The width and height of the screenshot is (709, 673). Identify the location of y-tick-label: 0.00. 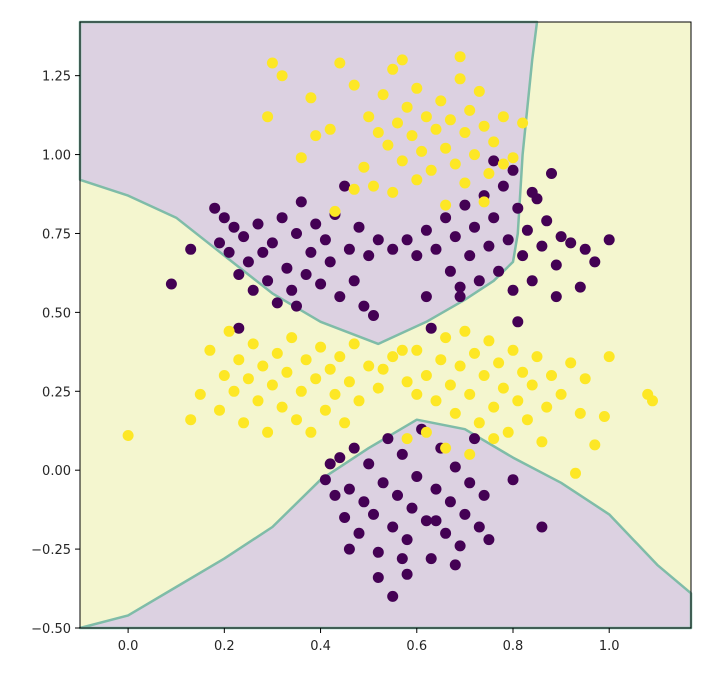
(56, 471).